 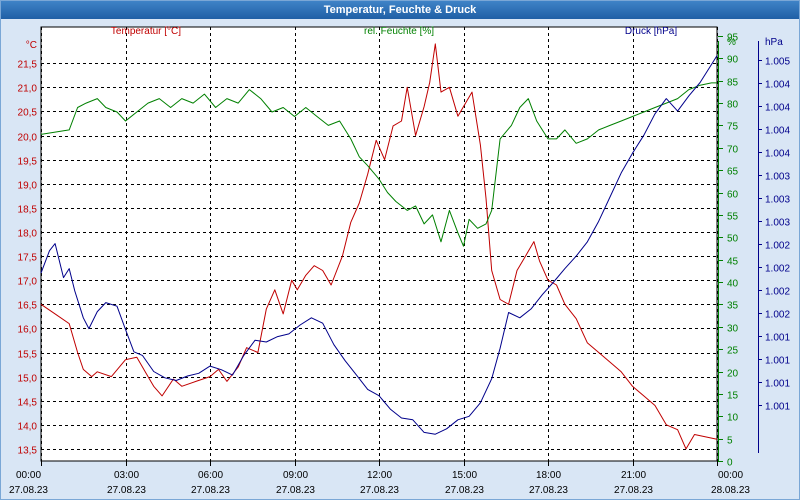 I want to click on humidity-tick-label: 55, so click(x=733, y=217).